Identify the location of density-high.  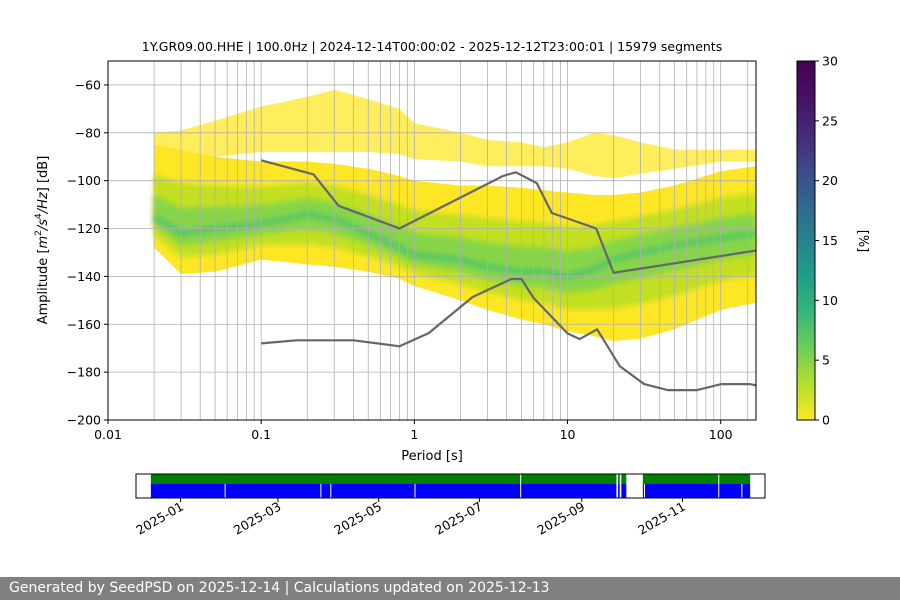
(455, 244).